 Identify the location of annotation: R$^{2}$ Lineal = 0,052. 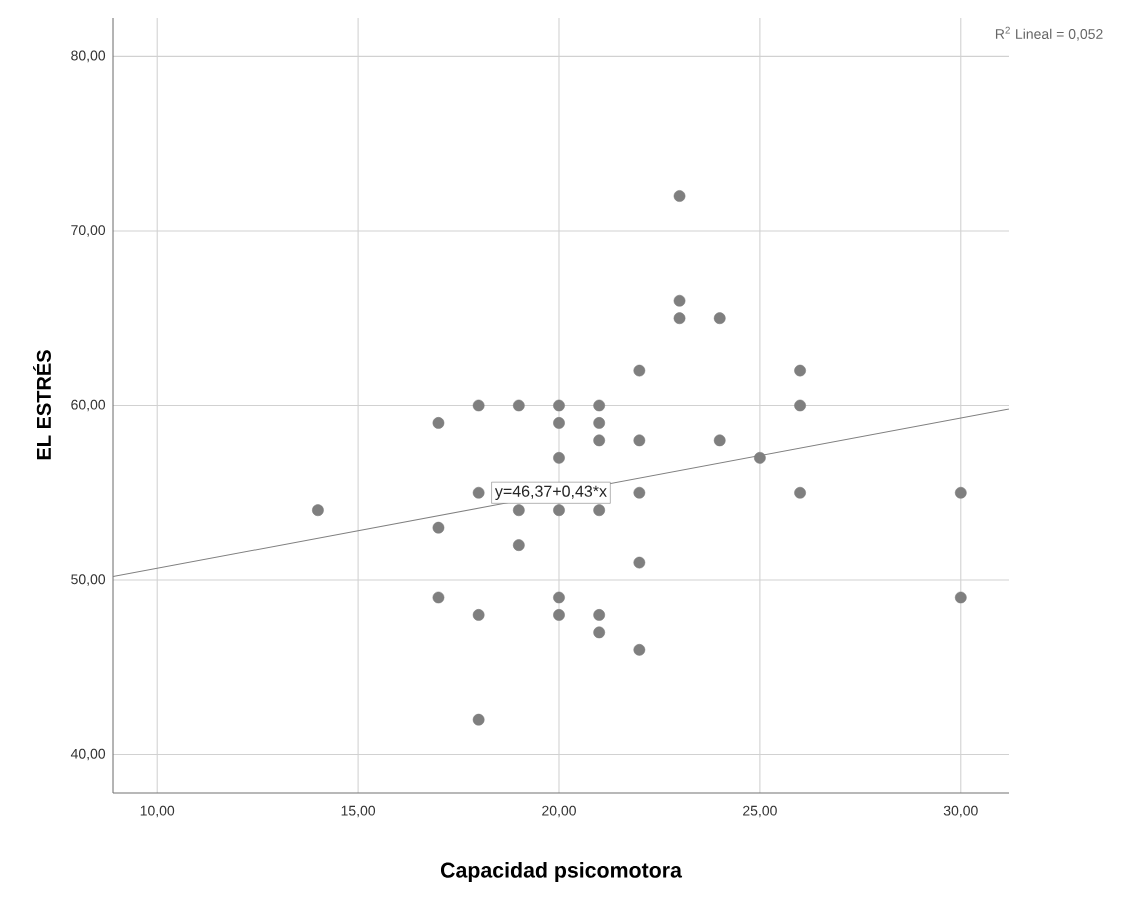
(1049, 33).